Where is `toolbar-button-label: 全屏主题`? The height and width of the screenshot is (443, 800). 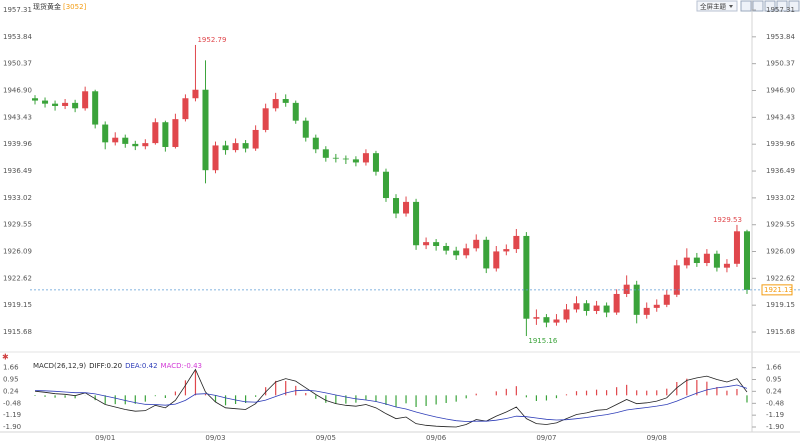
toolbar-button-label: 全屏主题 is located at coordinates (713, 6).